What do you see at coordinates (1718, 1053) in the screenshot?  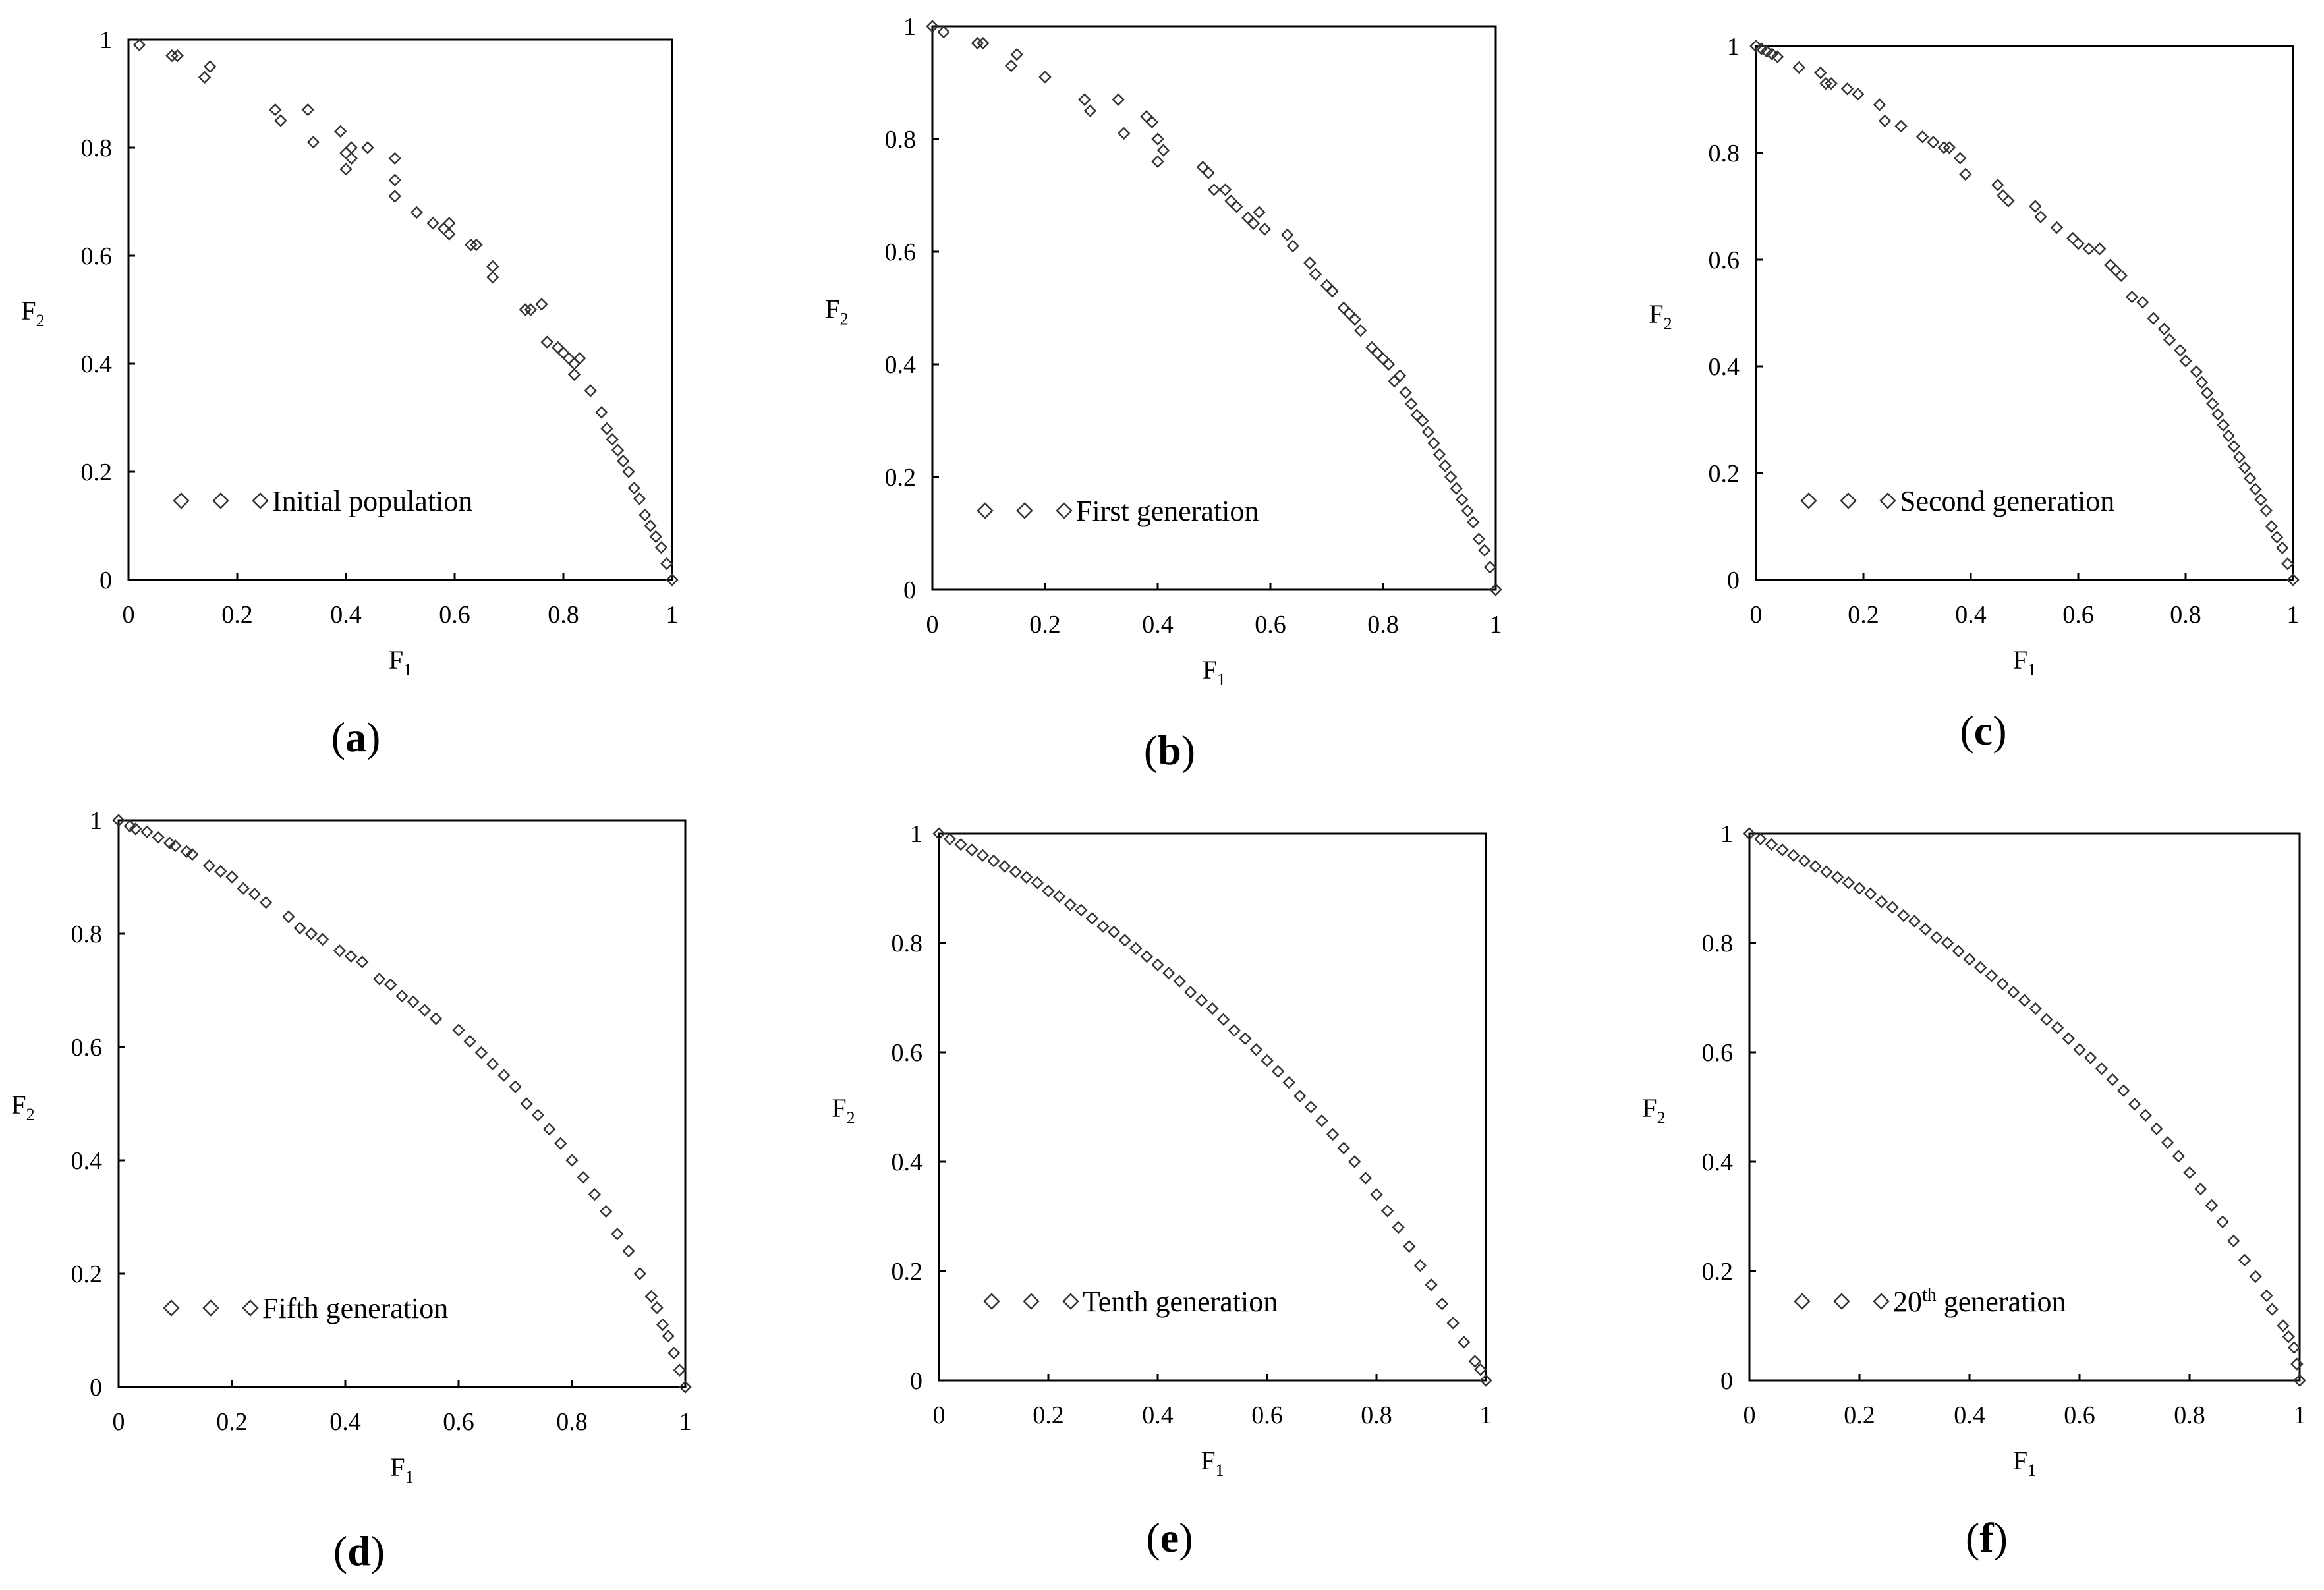 I see `y-tick-label: 0.6` at bounding box center [1718, 1053].